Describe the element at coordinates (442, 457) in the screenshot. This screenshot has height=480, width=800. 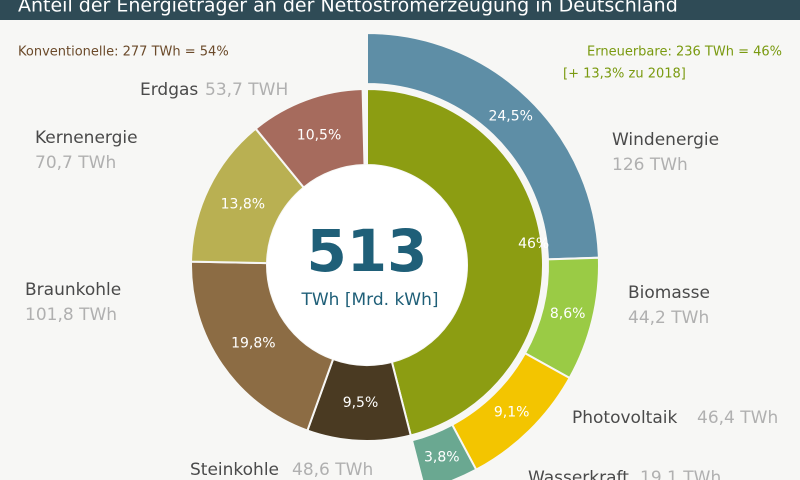
I see `value-label: 3,8%` at that location.